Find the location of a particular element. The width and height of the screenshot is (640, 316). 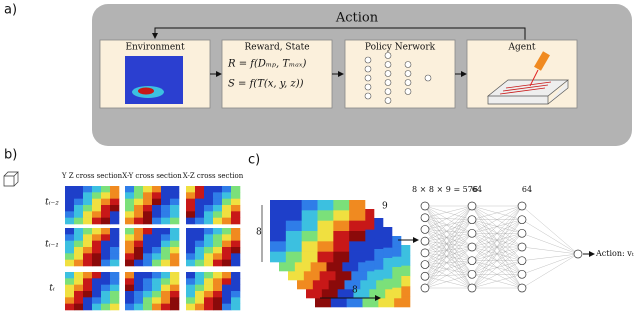

layer-label: 64 is located at coordinates (527, 189).